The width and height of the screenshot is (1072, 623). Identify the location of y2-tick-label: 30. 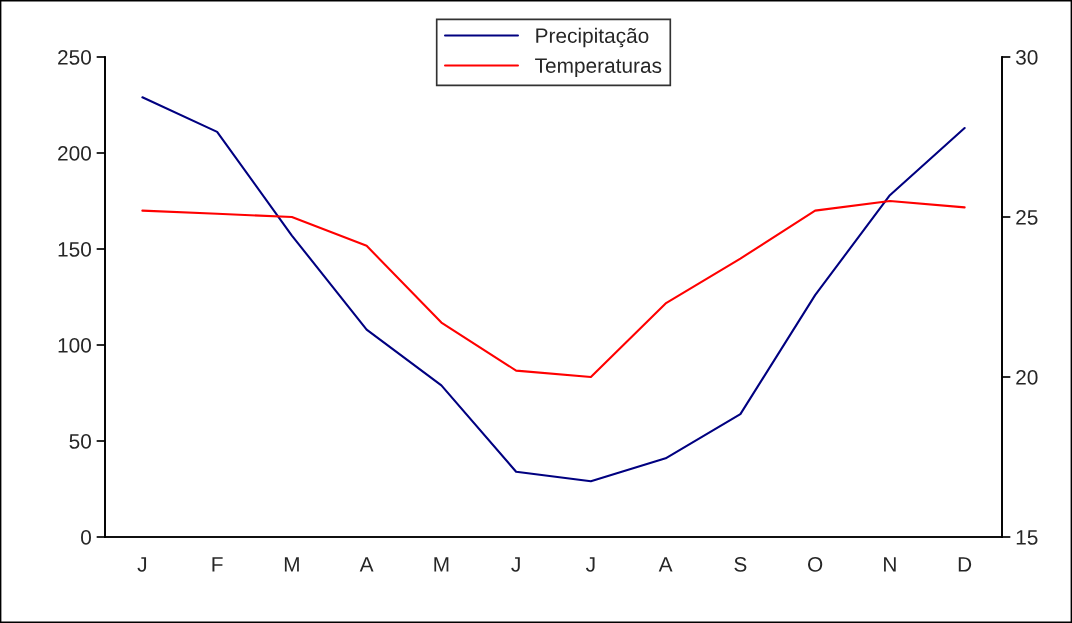
(1026, 57).